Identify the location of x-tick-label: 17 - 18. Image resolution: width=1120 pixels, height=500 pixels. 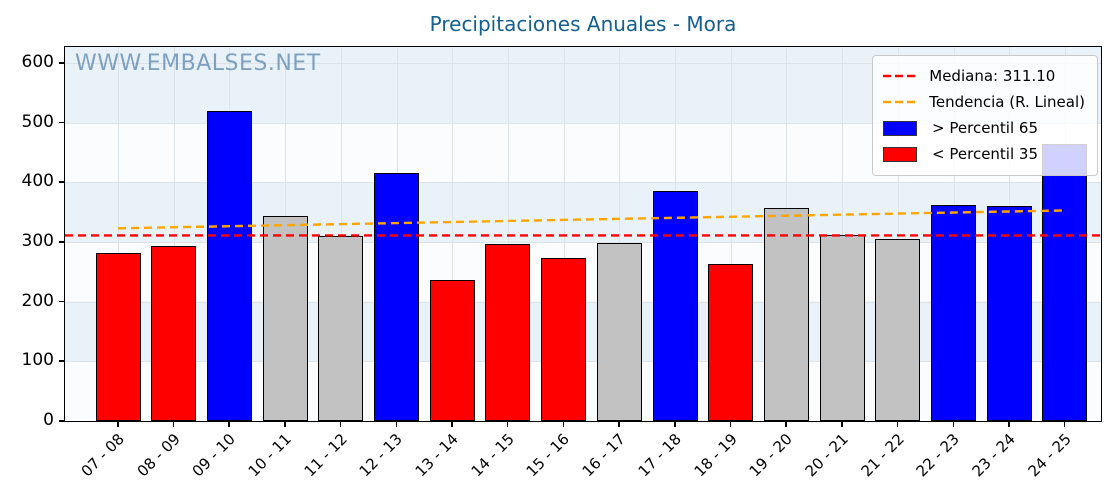
(659, 455).